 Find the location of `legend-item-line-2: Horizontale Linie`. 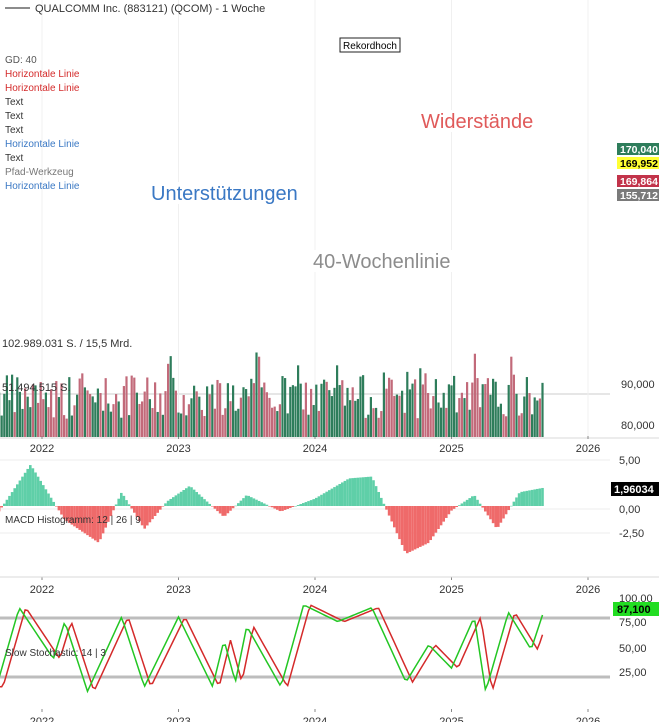

legend-item-line-2: Horizontale Linie is located at coordinates (42, 88).